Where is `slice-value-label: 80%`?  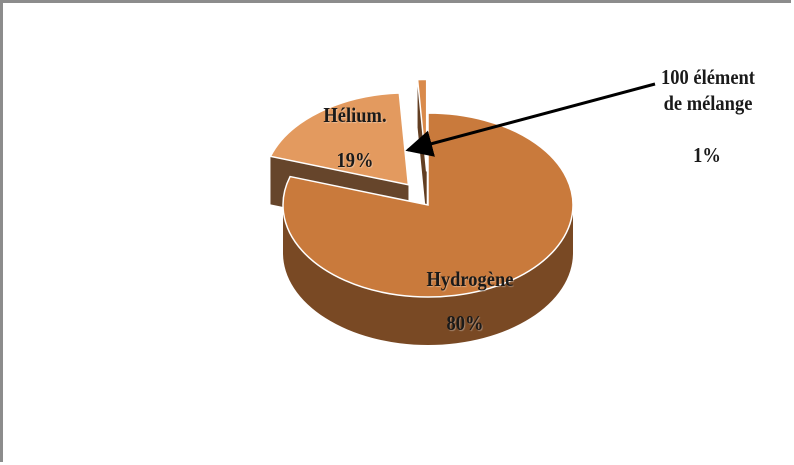
slice-value-label: 80% is located at coordinates (465, 323).